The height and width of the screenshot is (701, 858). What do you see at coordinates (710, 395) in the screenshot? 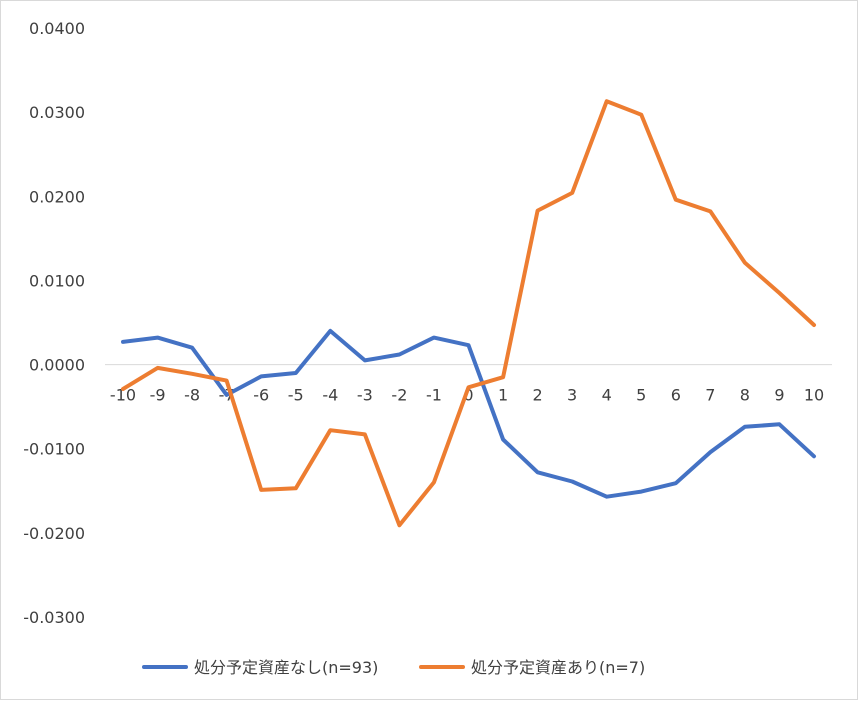
I see `x-tick-label: 7` at bounding box center [710, 395].